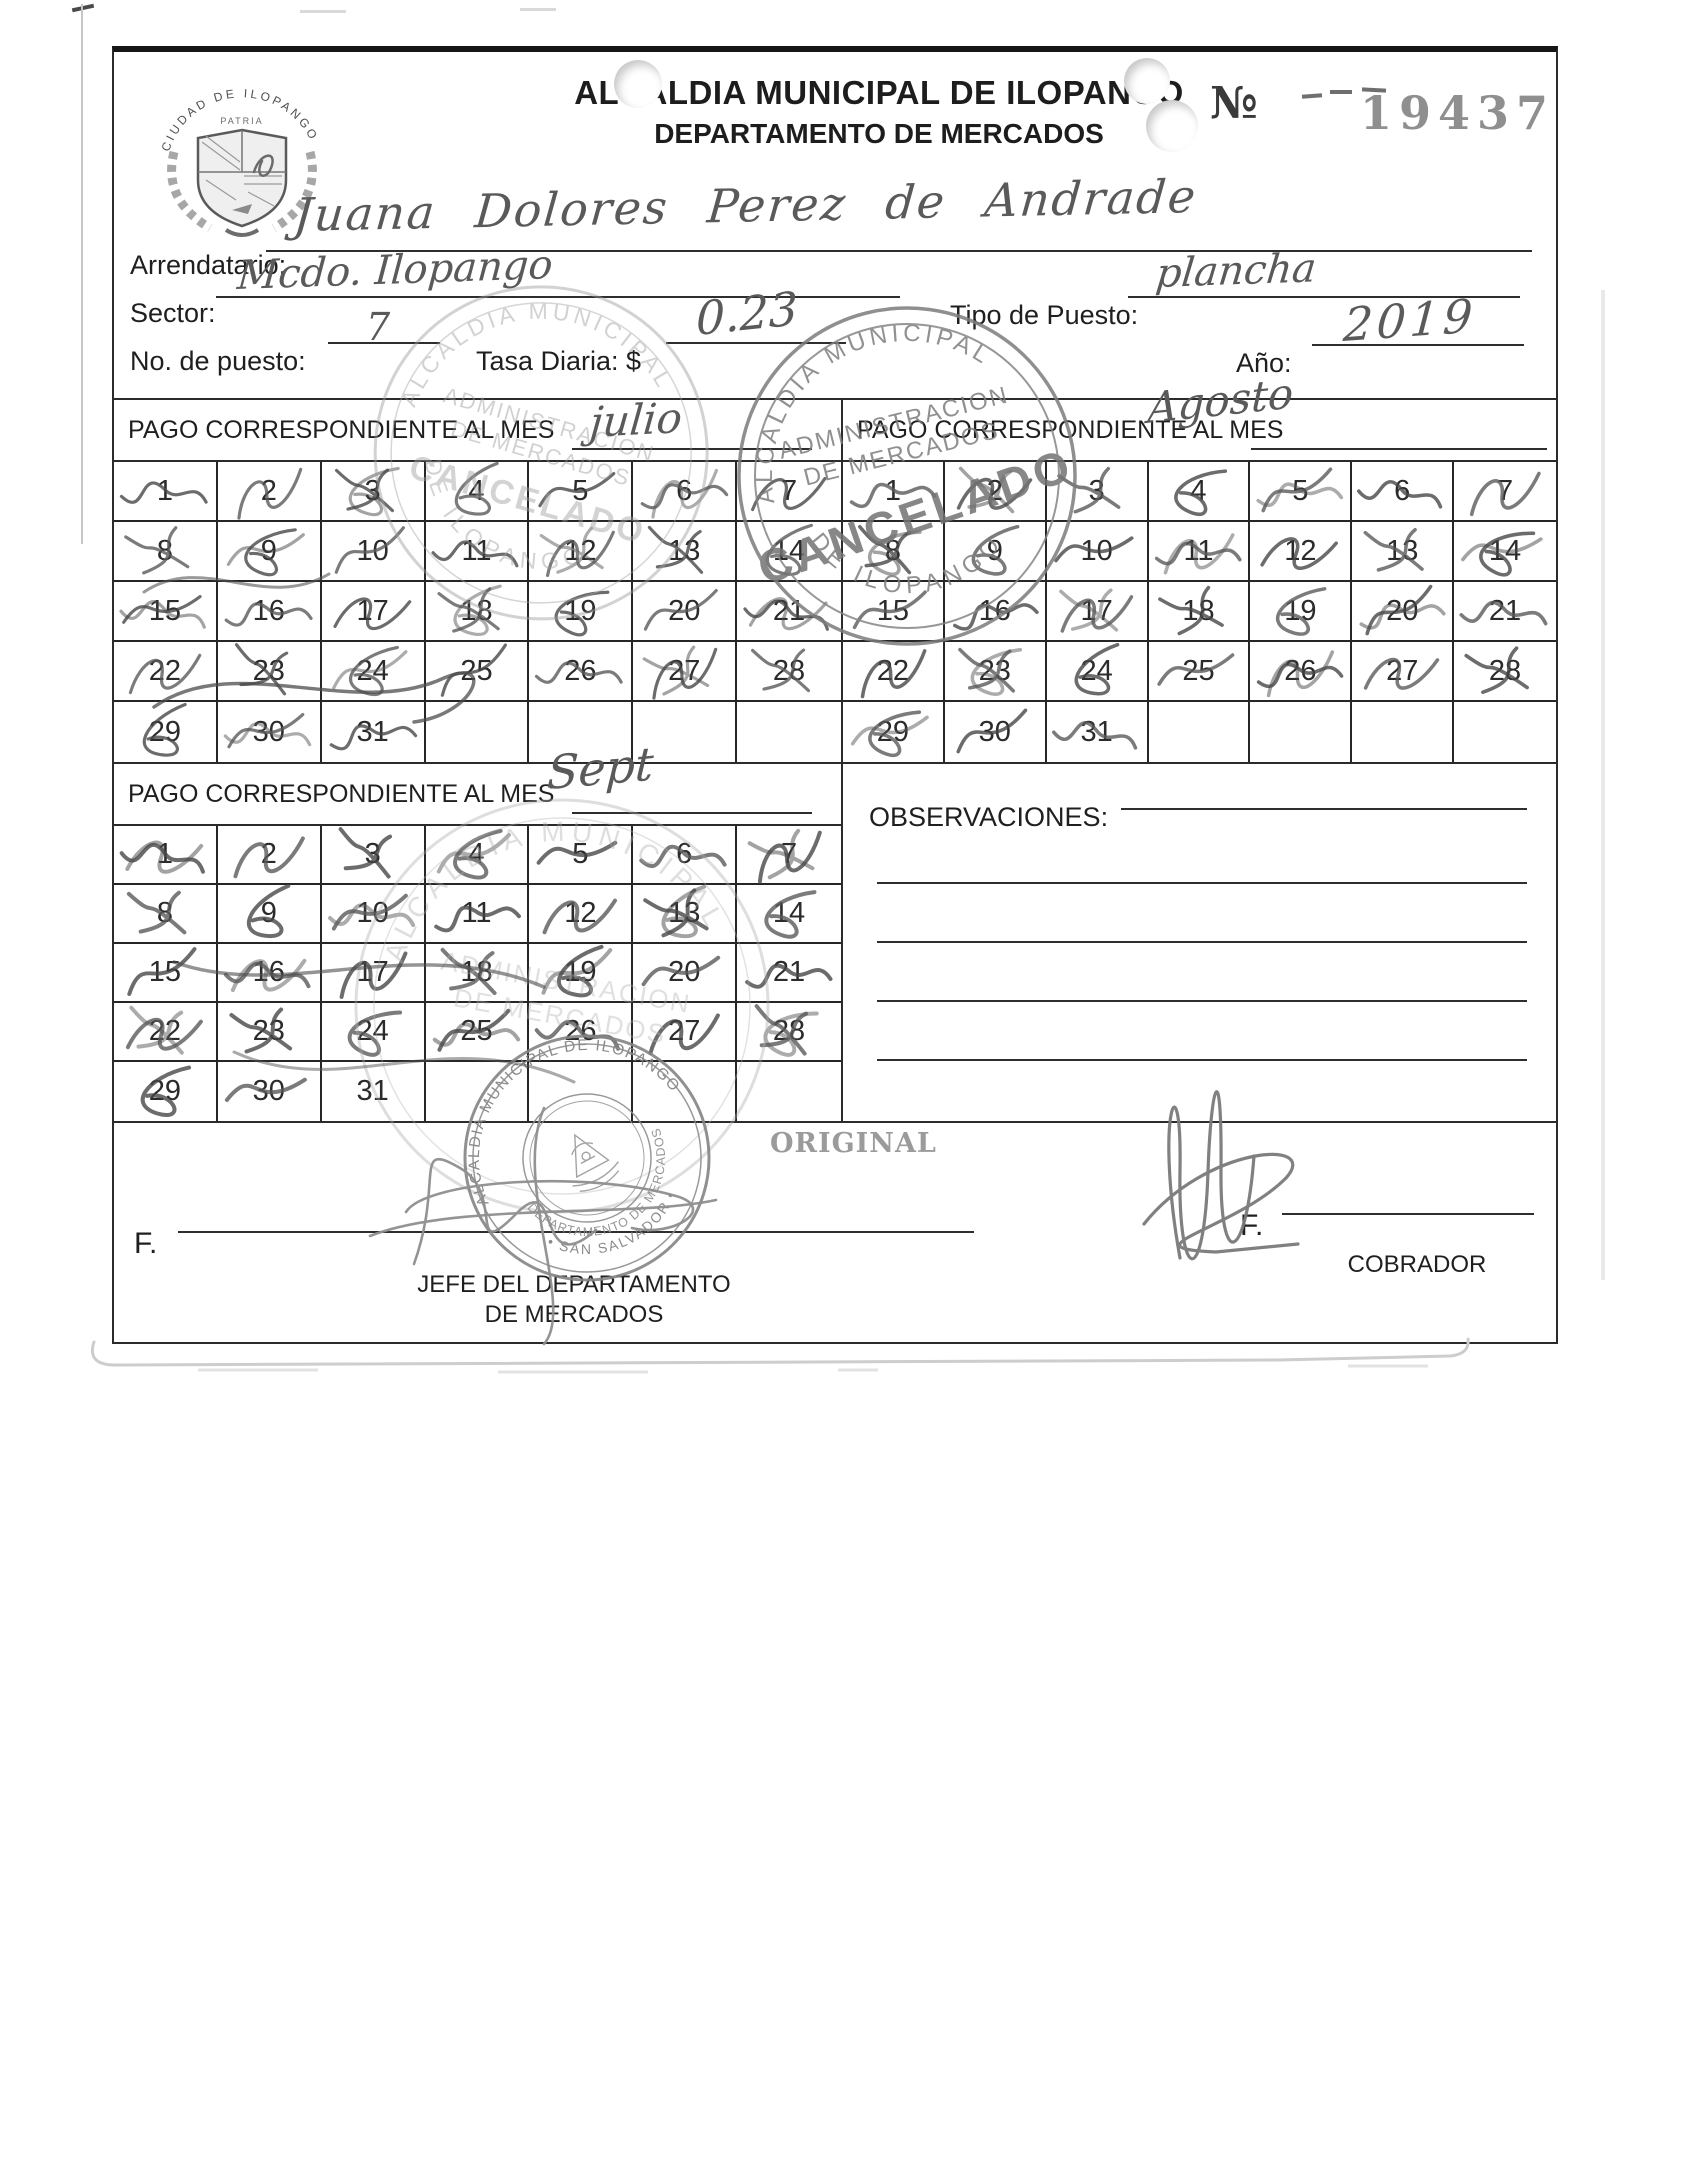 Image resolution: width=1693 pixels, height=2165 pixels. Describe the element at coordinates (241, 121) in the screenshot. I see `crest-motto: PATRIA` at that location.